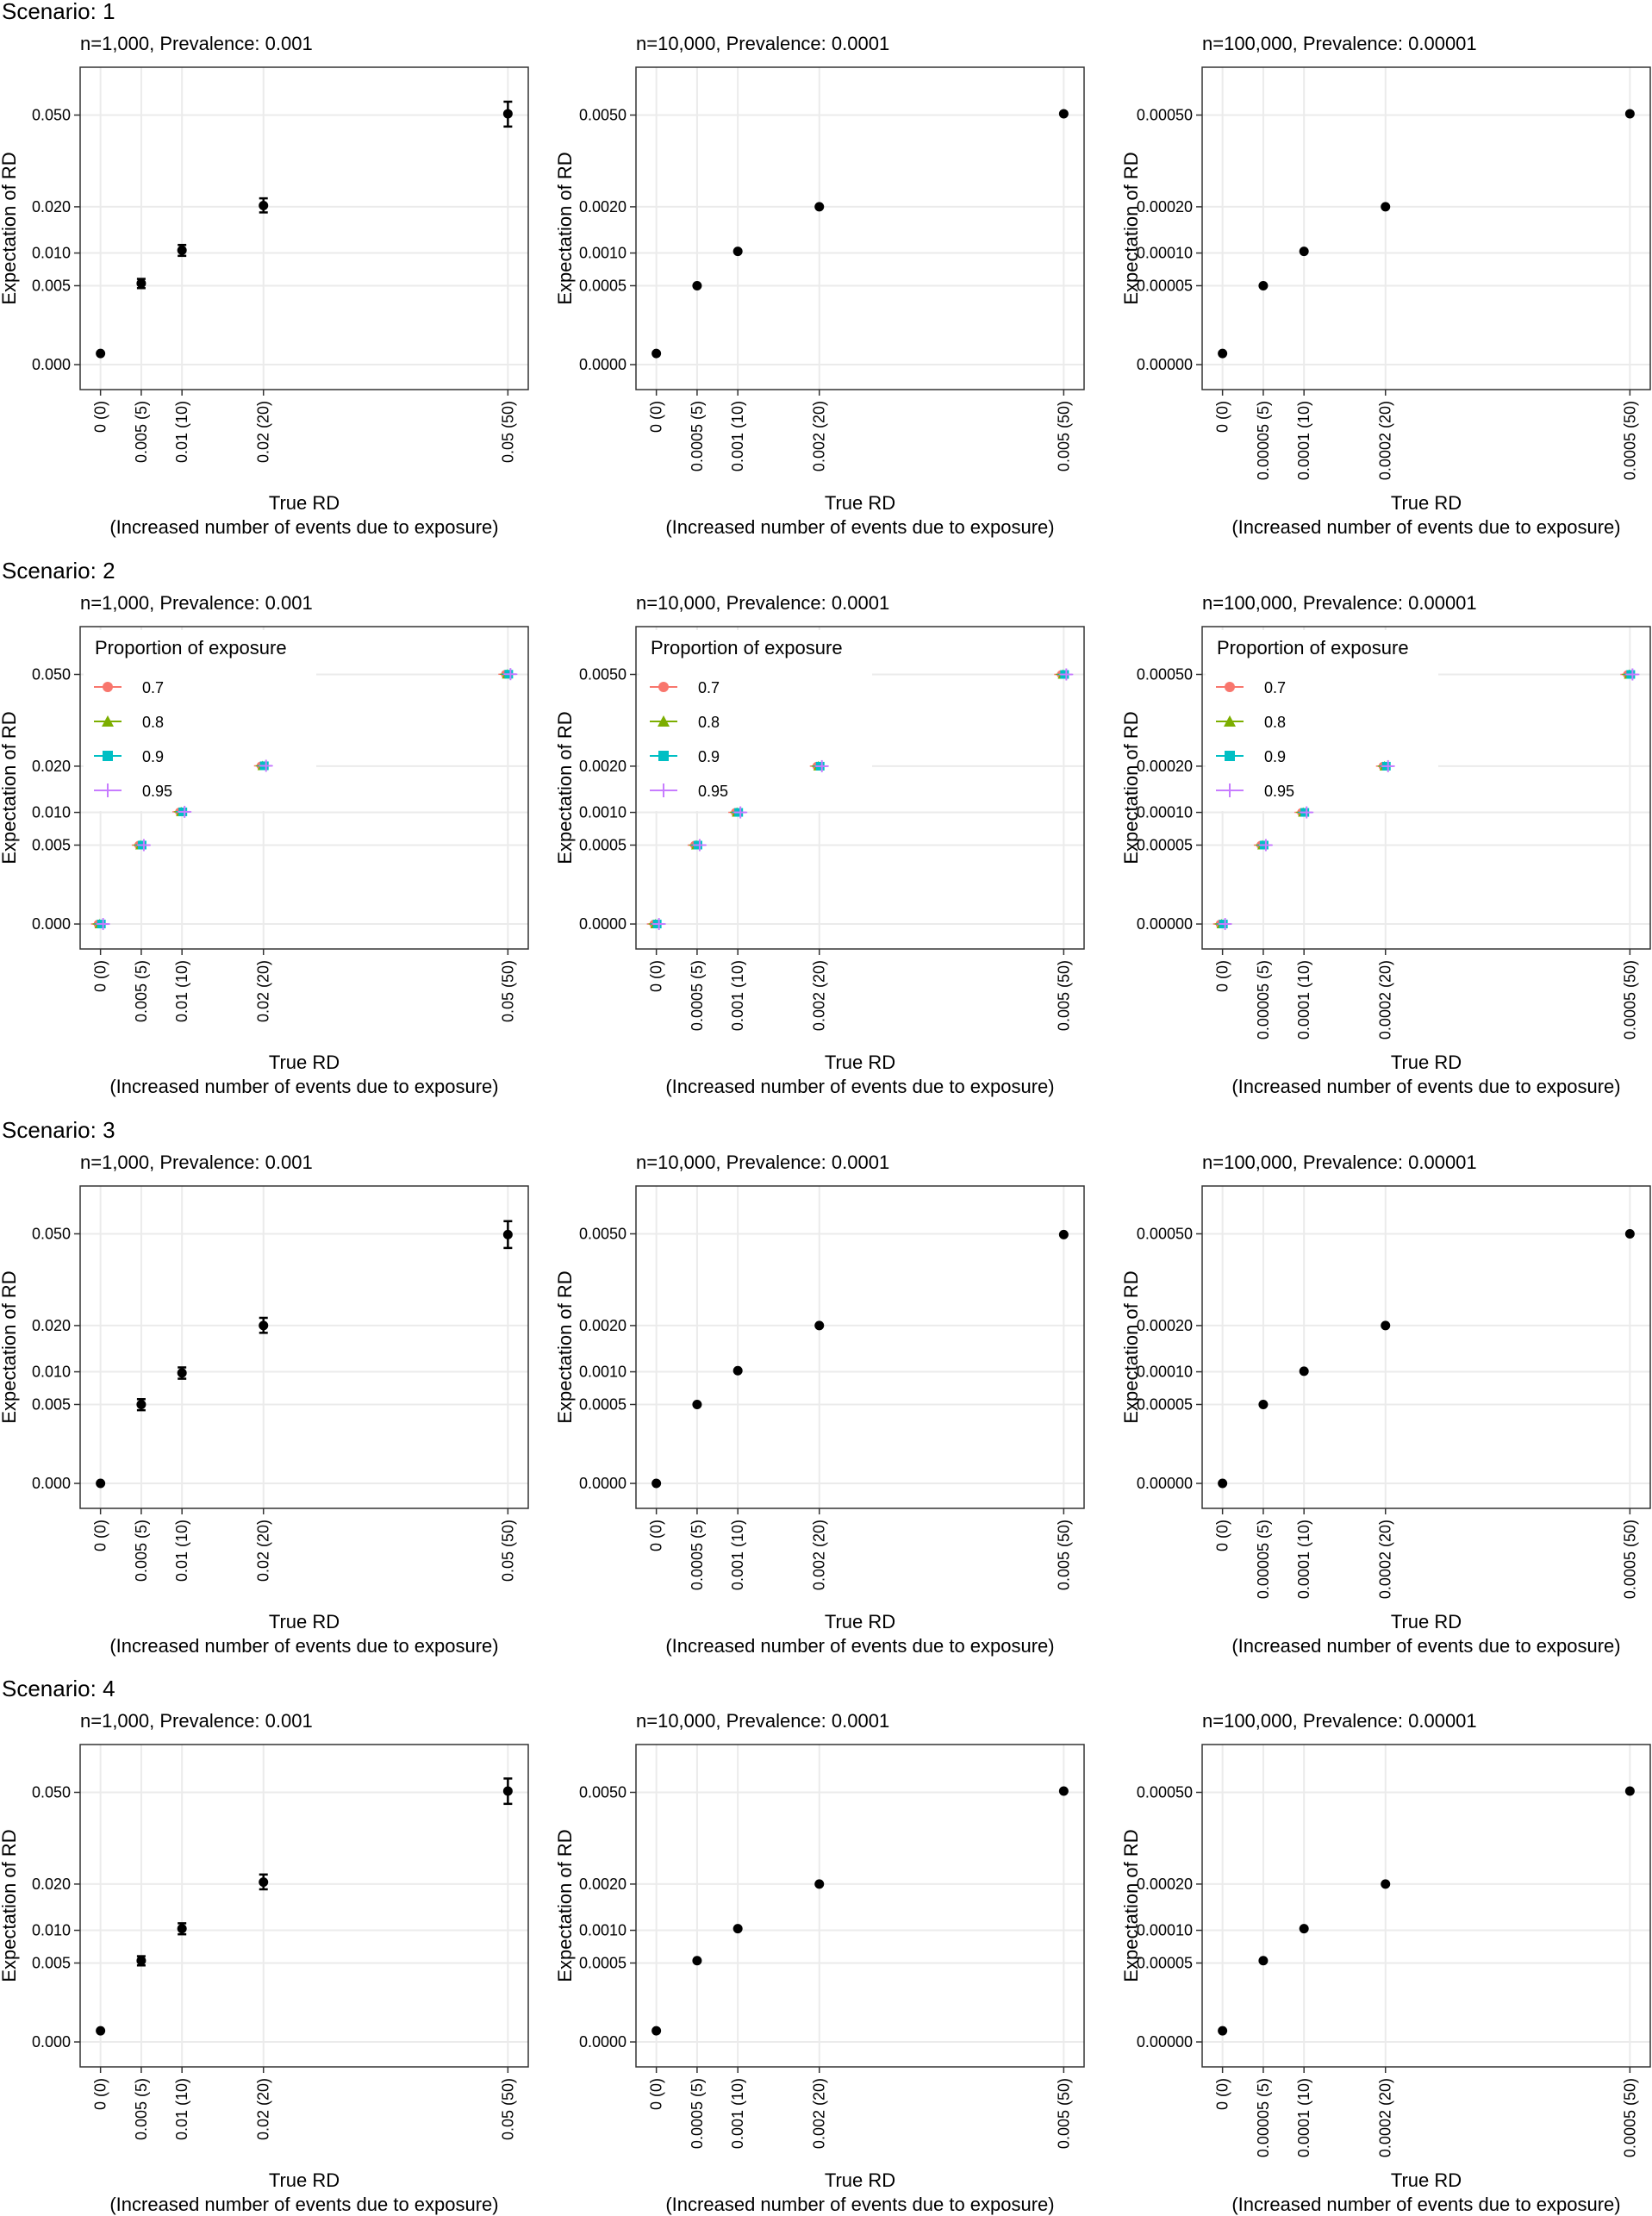  What do you see at coordinates (141, 432) in the screenshot?
I see `x-tick-label: 0.005 (5)` at bounding box center [141, 432].